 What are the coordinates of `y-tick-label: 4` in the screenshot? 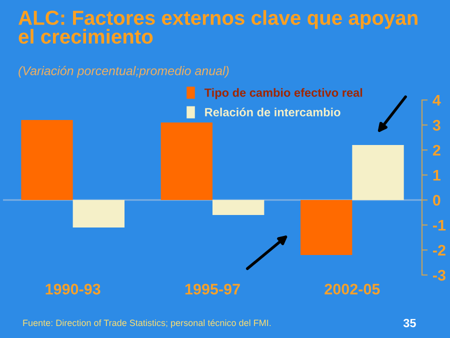 It's located at (436, 100).